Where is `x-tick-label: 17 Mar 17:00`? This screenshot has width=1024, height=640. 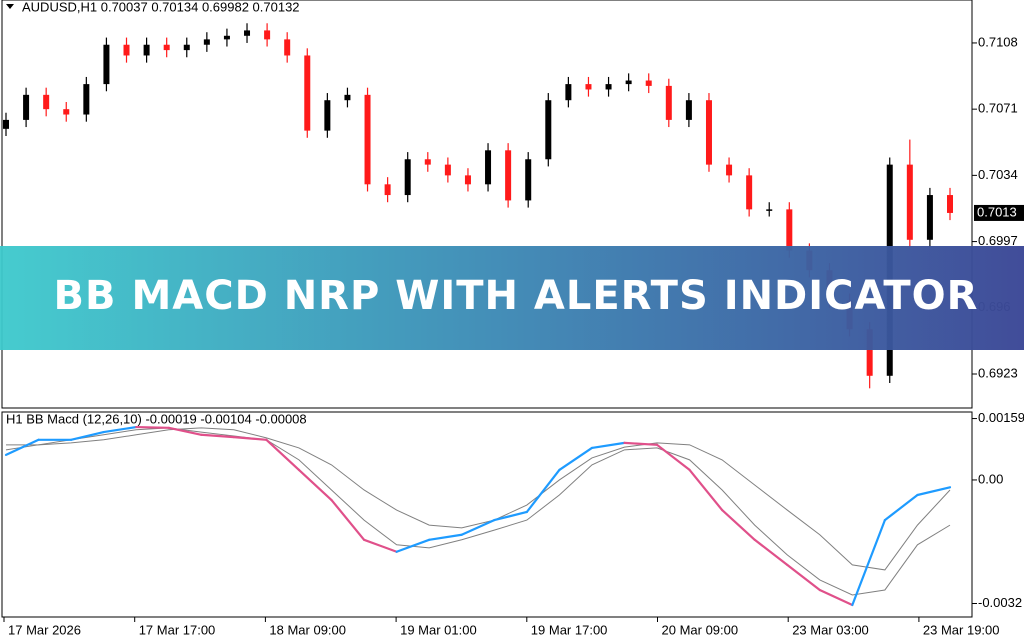
x-tick-label: 17 Mar 17:00 is located at coordinates (177, 629).